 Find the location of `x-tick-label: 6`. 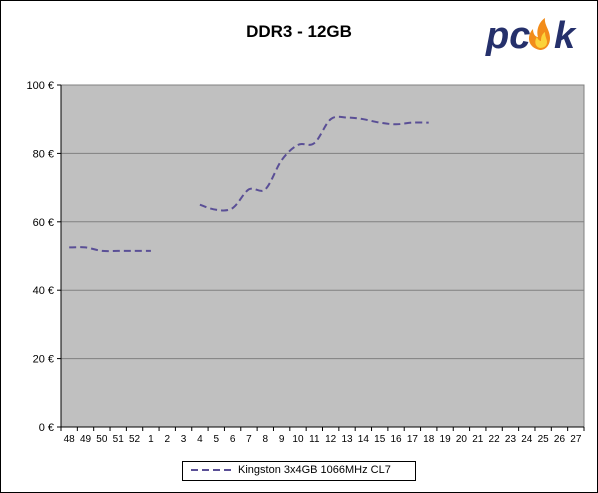

x-tick-label: 6 is located at coordinates (233, 439).